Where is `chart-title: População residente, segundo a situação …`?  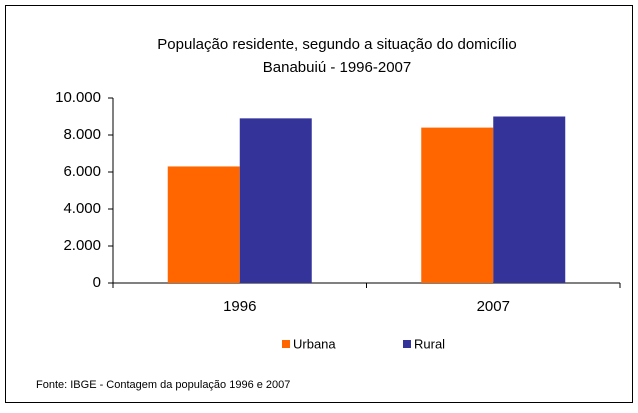 chart-title: População residente, segundo a situação … is located at coordinates (336, 44).